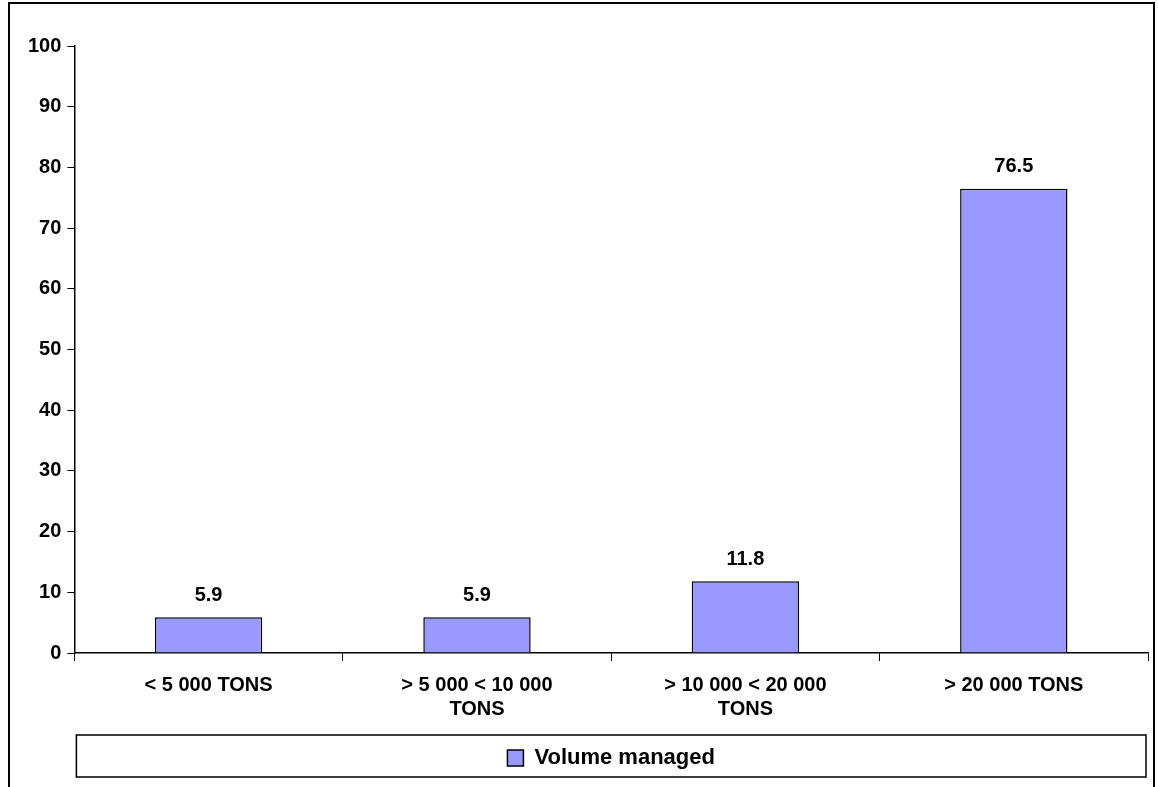 This screenshot has width=1158, height=787. What do you see at coordinates (745, 557) in the screenshot?
I see `data-label: 11.8` at bounding box center [745, 557].